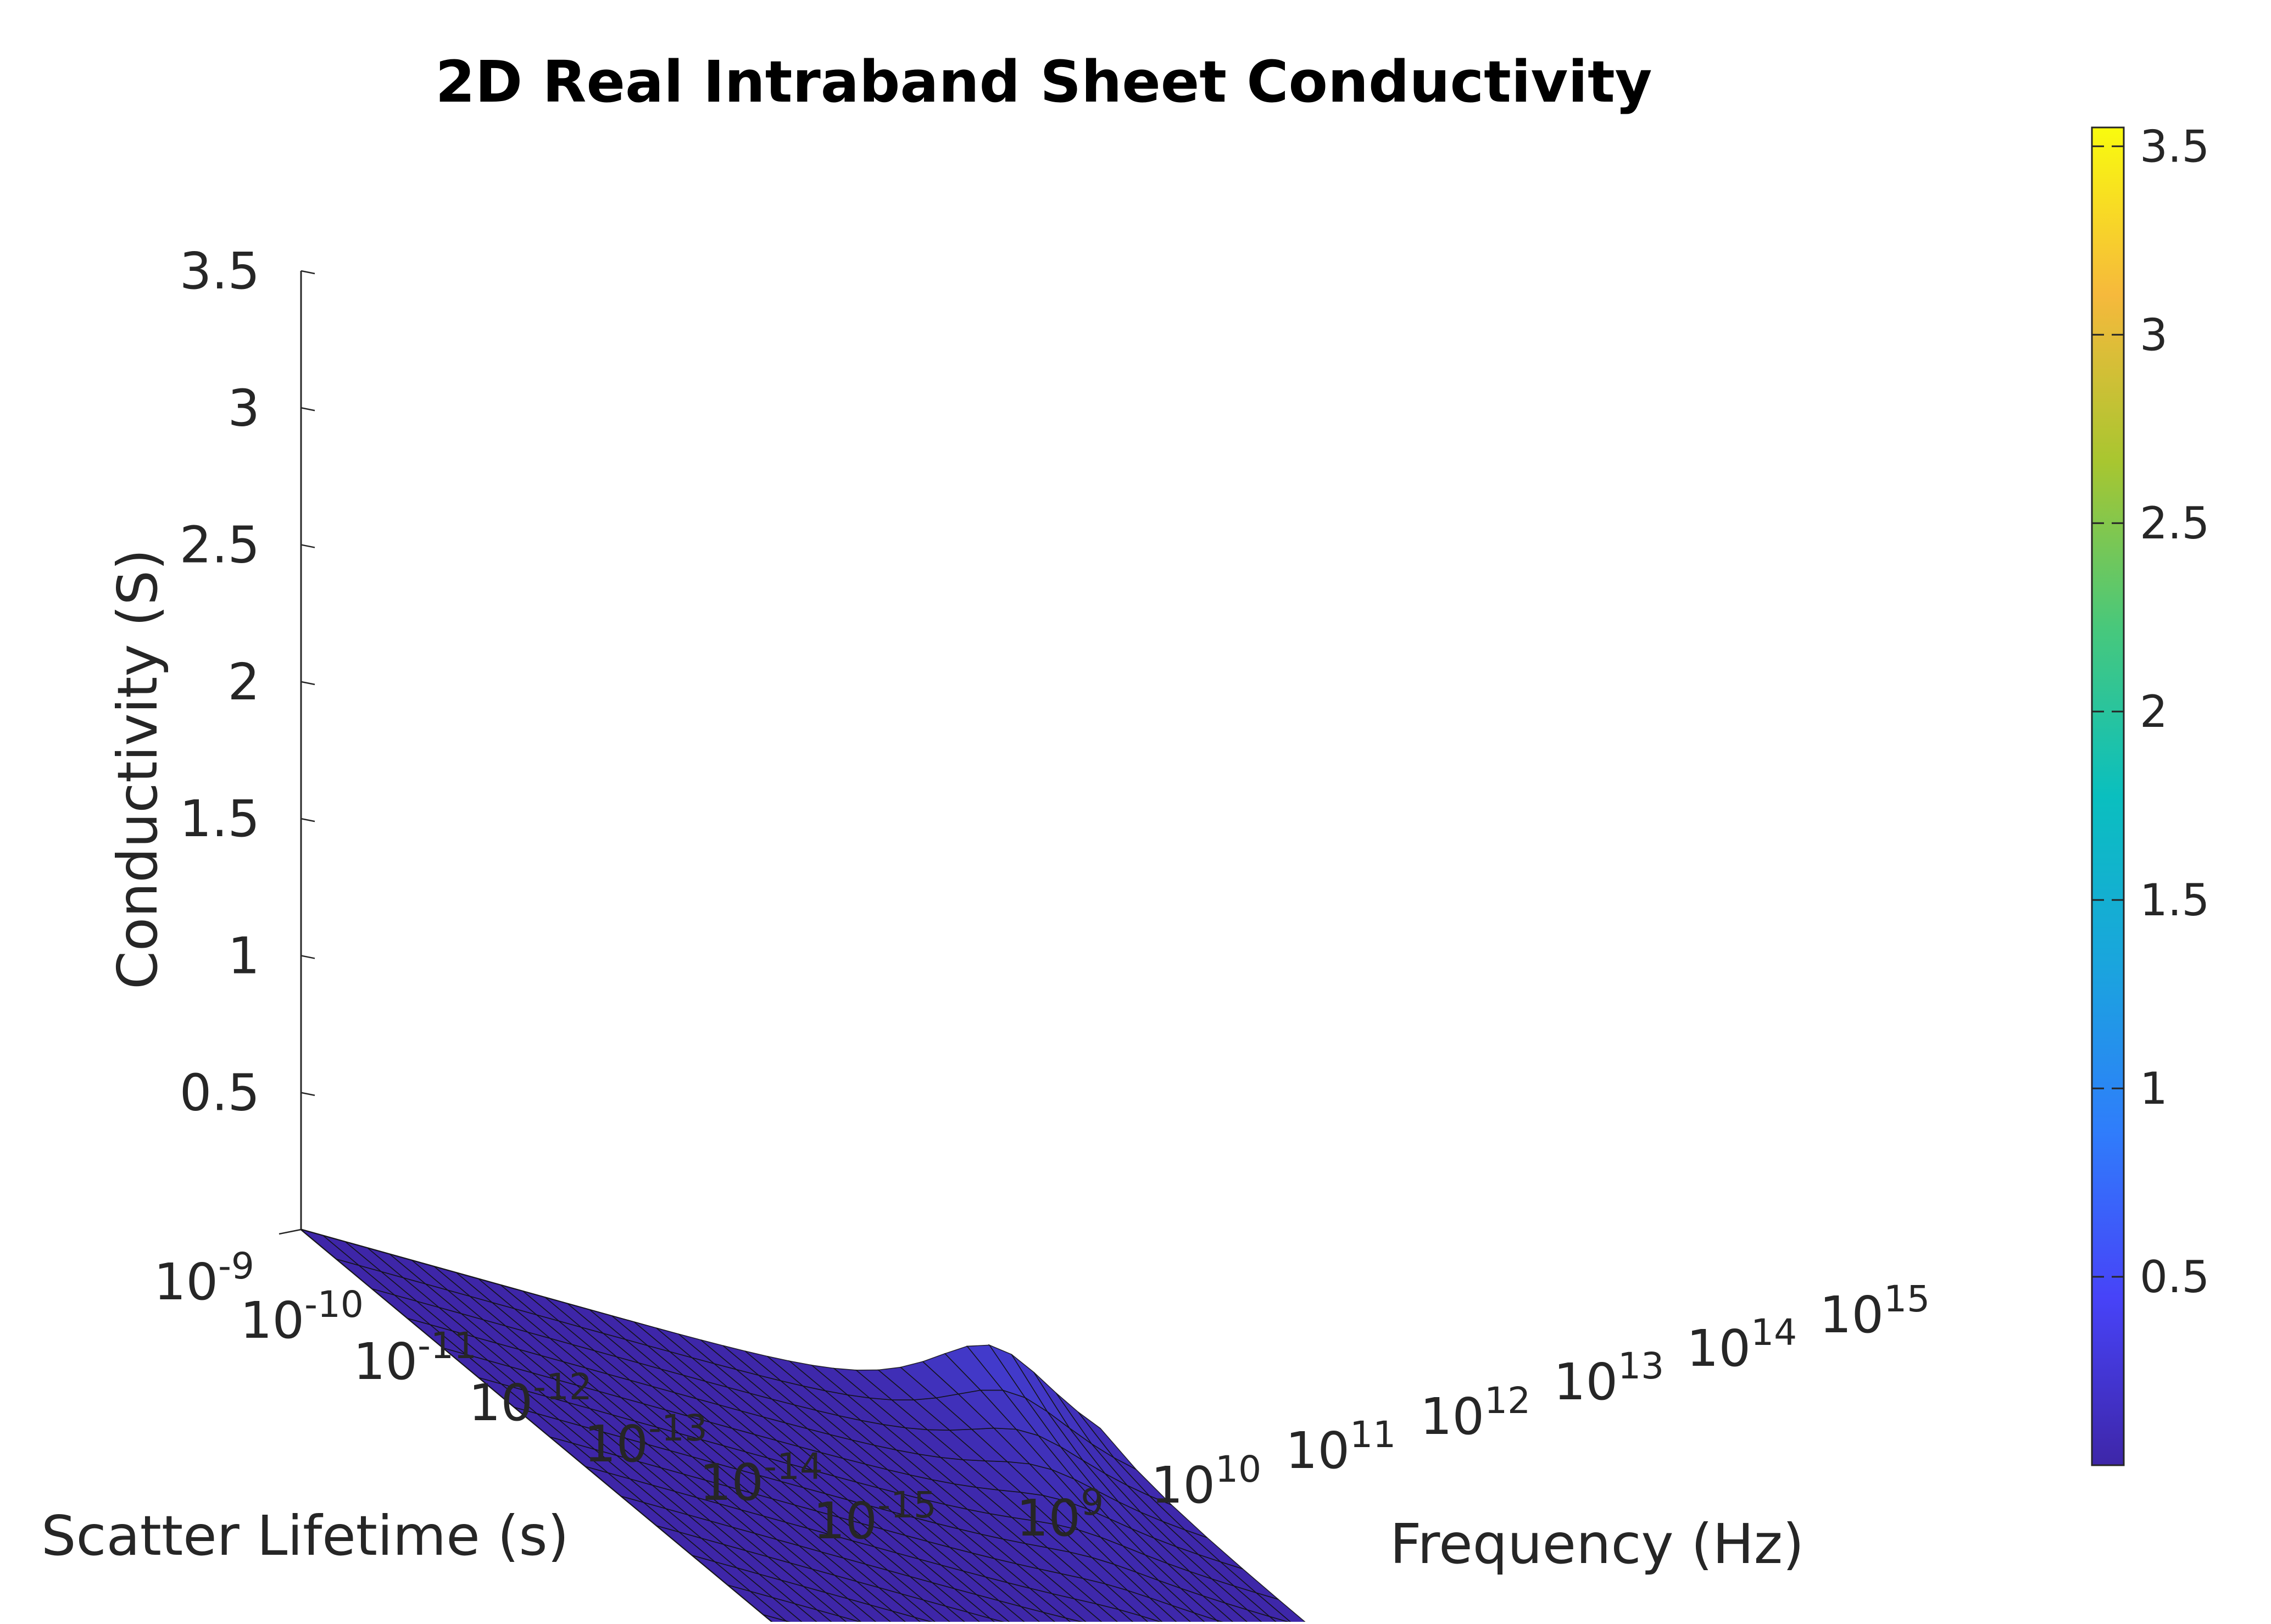 The image size is (2271, 1624). What do you see at coordinates (302, 1316) in the screenshot?
I see `y-tick-label: 10-10` at bounding box center [302, 1316].